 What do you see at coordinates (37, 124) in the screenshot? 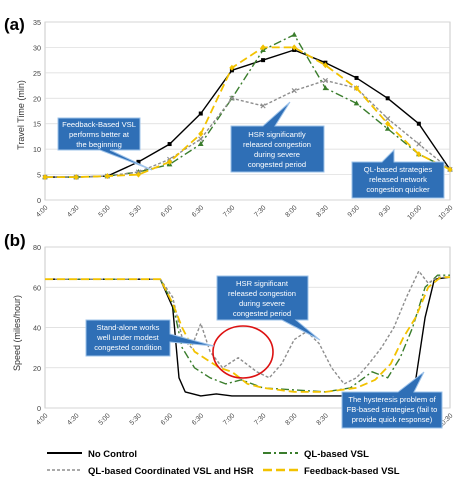
I see `a-ytick-3: 15` at bounding box center [37, 124].